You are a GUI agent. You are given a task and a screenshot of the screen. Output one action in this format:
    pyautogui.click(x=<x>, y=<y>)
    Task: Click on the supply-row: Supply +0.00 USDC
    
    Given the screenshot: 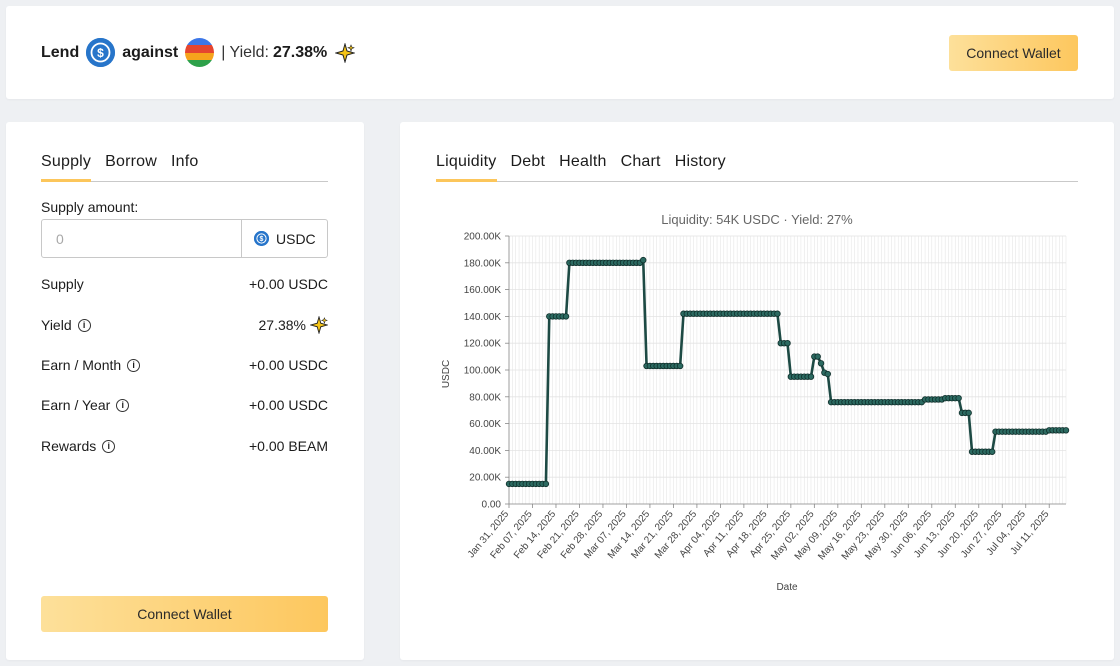 What is the action you would take?
    pyautogui.click(x=184, y=284)
    